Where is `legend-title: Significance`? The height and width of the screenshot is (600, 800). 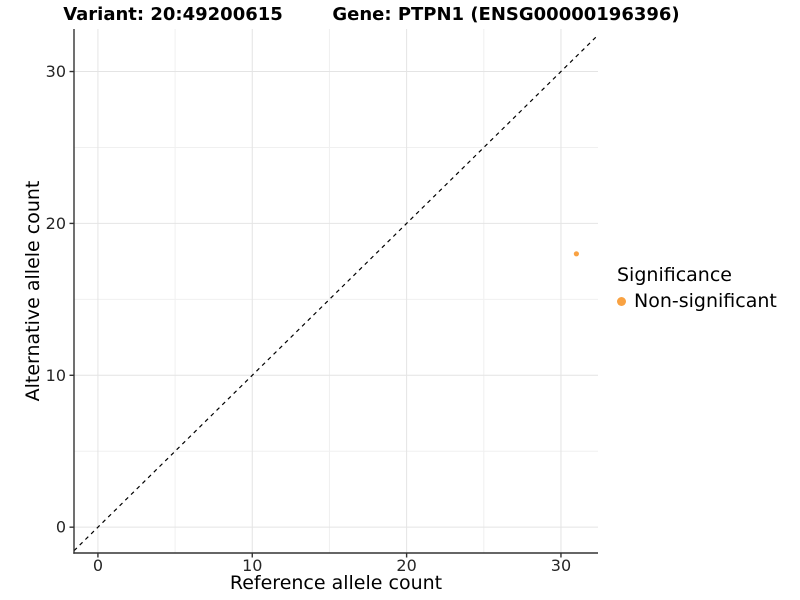 legend-title: Significance is located at coordinates (674, 275).